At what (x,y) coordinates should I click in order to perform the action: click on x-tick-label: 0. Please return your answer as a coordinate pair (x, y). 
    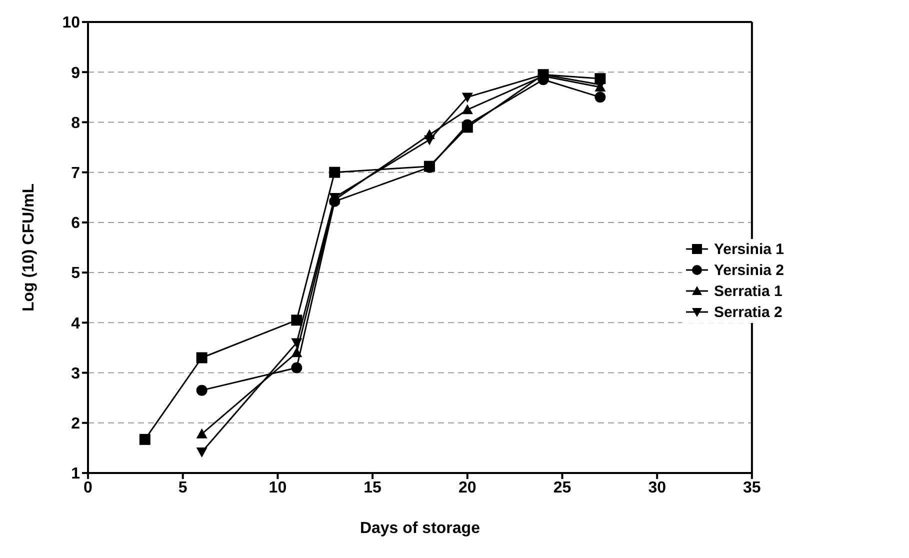
    Looking at the image, I should click on (88, 487).